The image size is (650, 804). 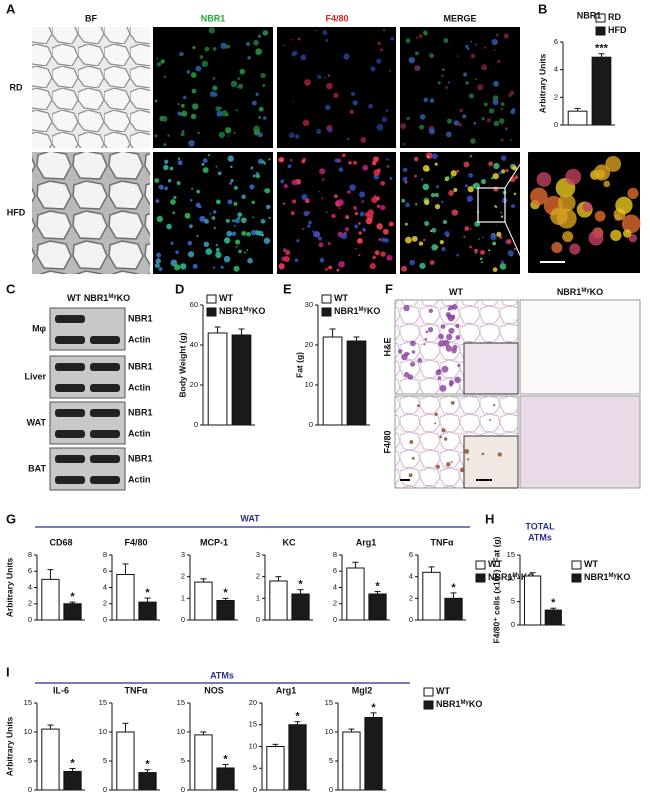 What do you see at coordinates (37, 468) in the screenshot?
I see `tissue-label: BAT` at bounding box center [37, 468].